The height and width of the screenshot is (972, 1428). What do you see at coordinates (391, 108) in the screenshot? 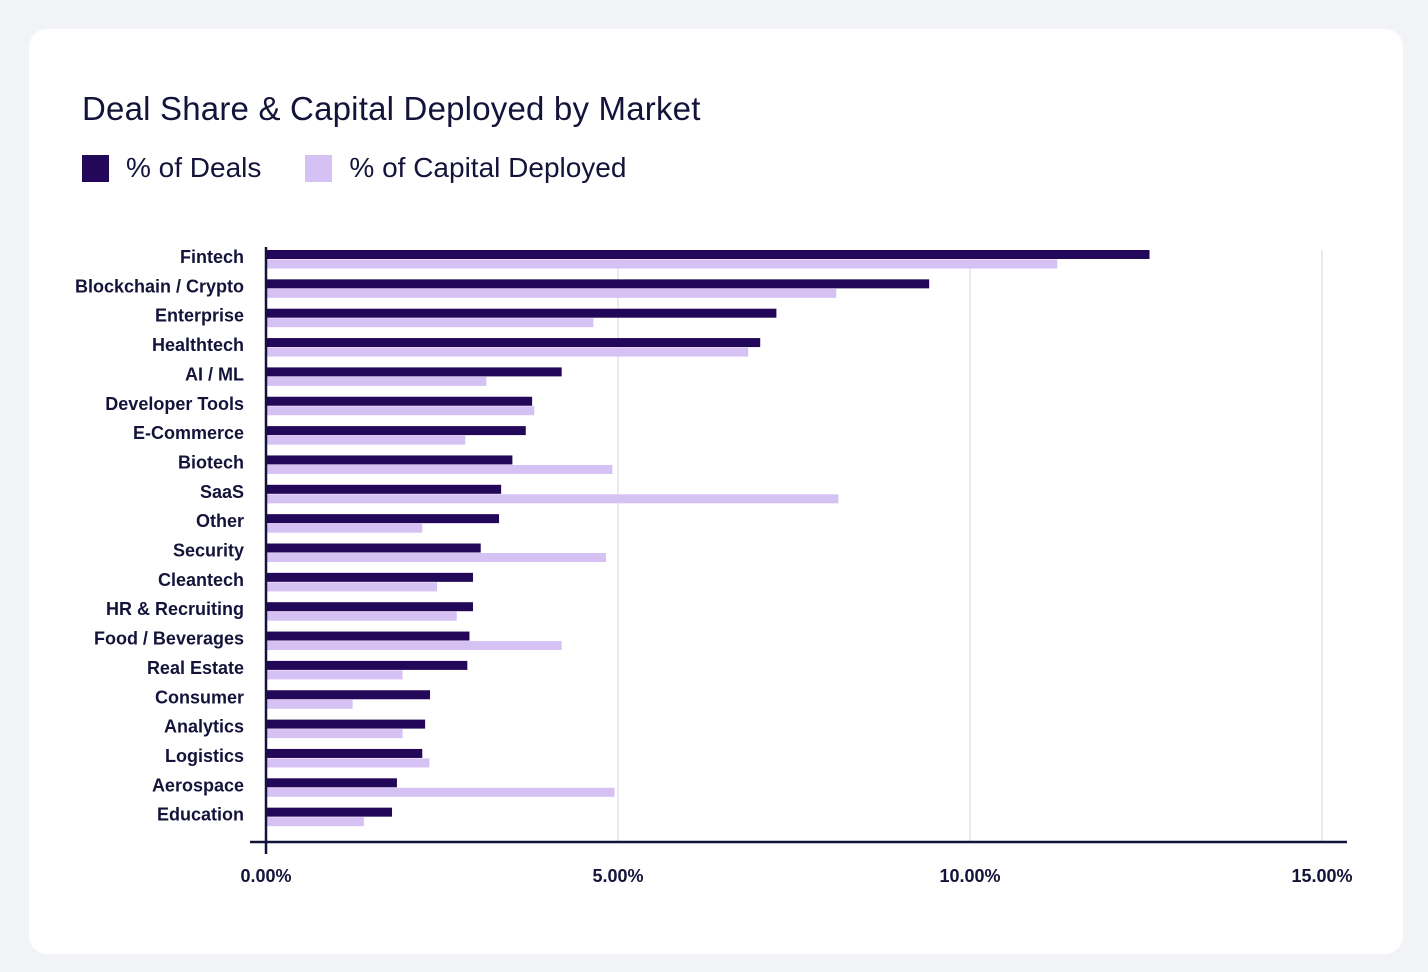
I see `chart-title: Deal Share & Capital Deployed by Market` at bounding box center [391, 108].